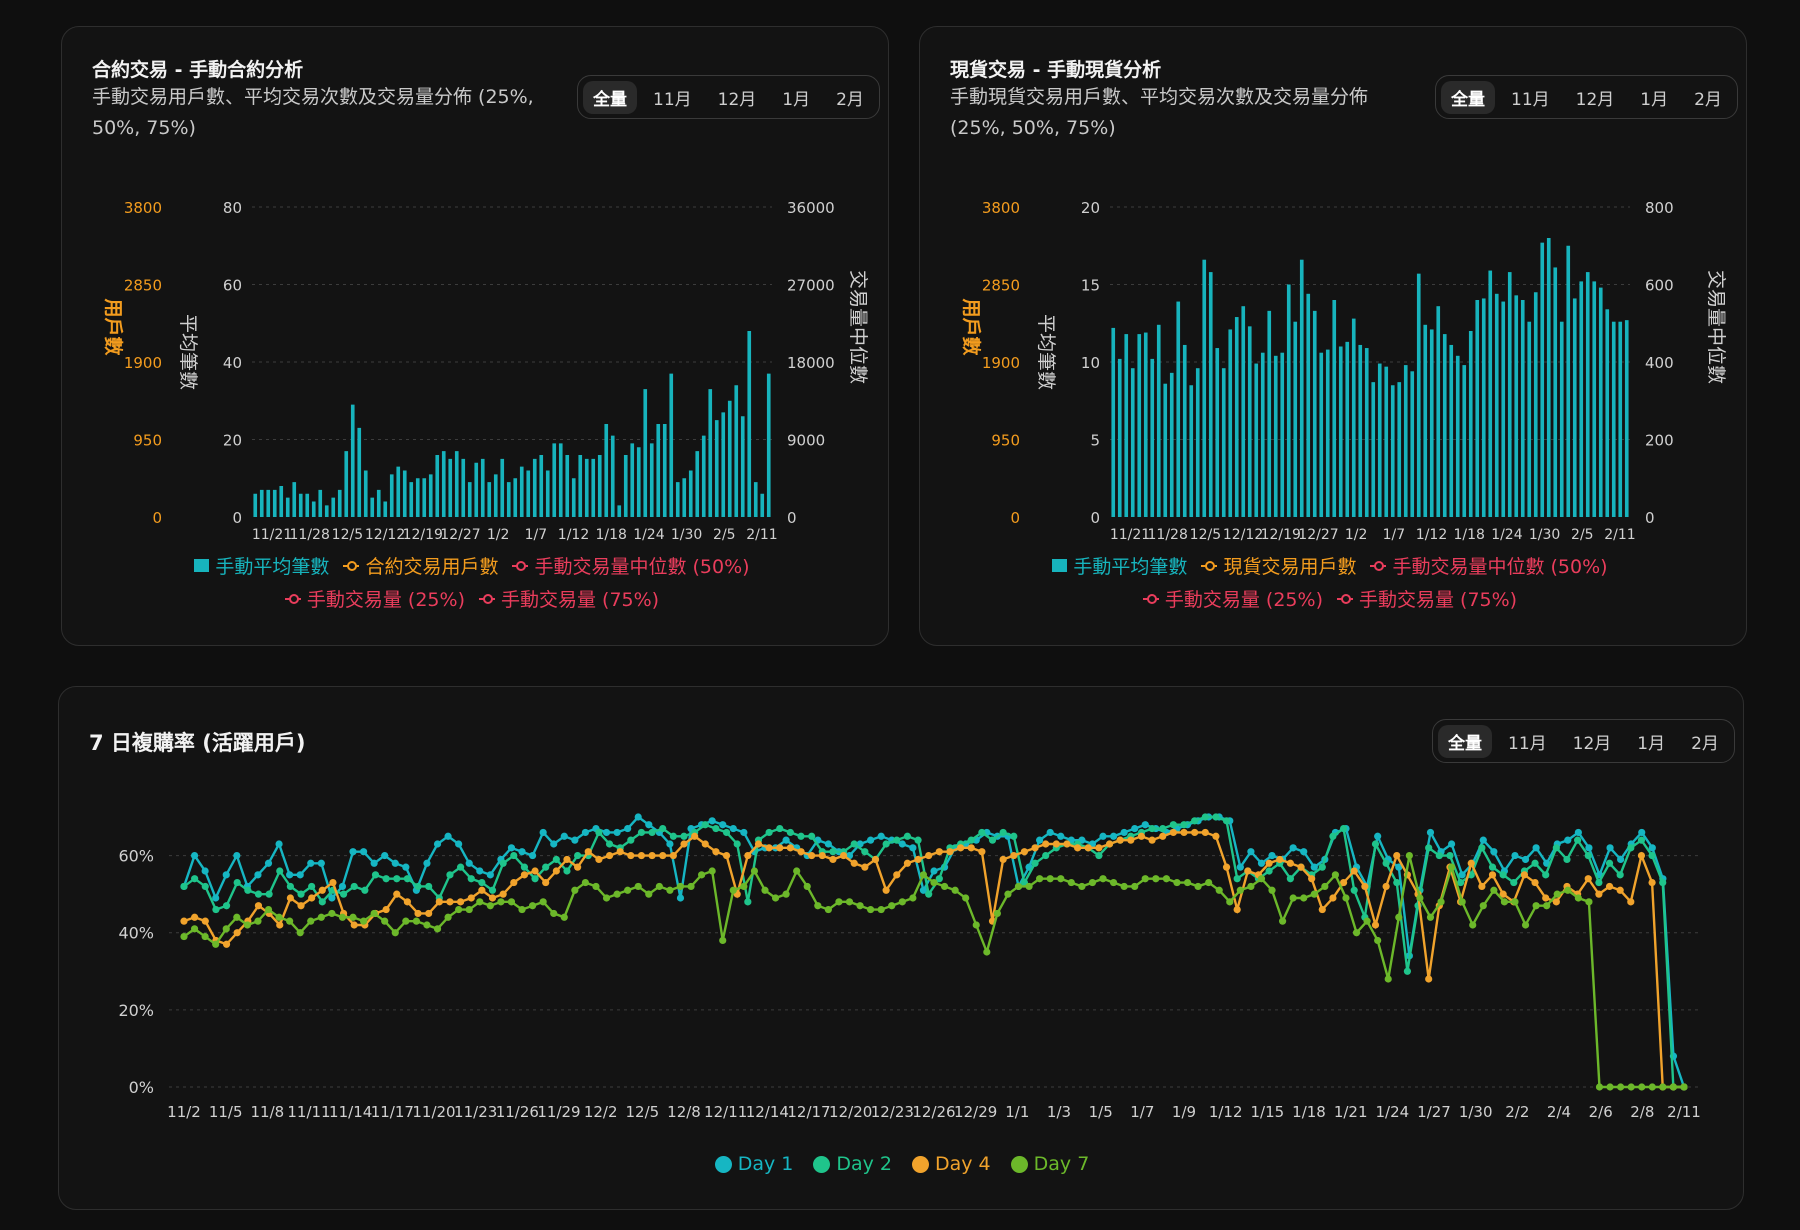 This screenshot has height=1230, width=1800. I want to click on mid-axis-tick: 10, so click(1090, 363).